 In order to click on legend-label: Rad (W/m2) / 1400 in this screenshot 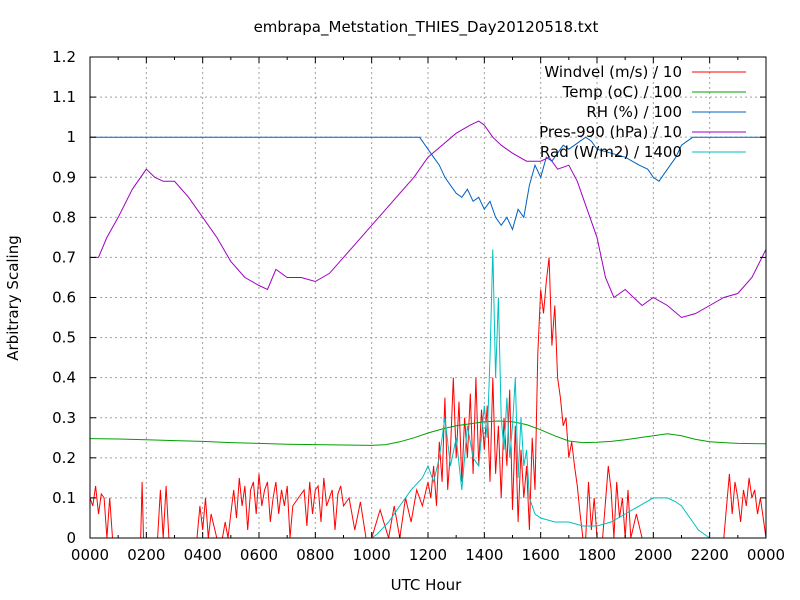, I will do `click(611, 152)`.